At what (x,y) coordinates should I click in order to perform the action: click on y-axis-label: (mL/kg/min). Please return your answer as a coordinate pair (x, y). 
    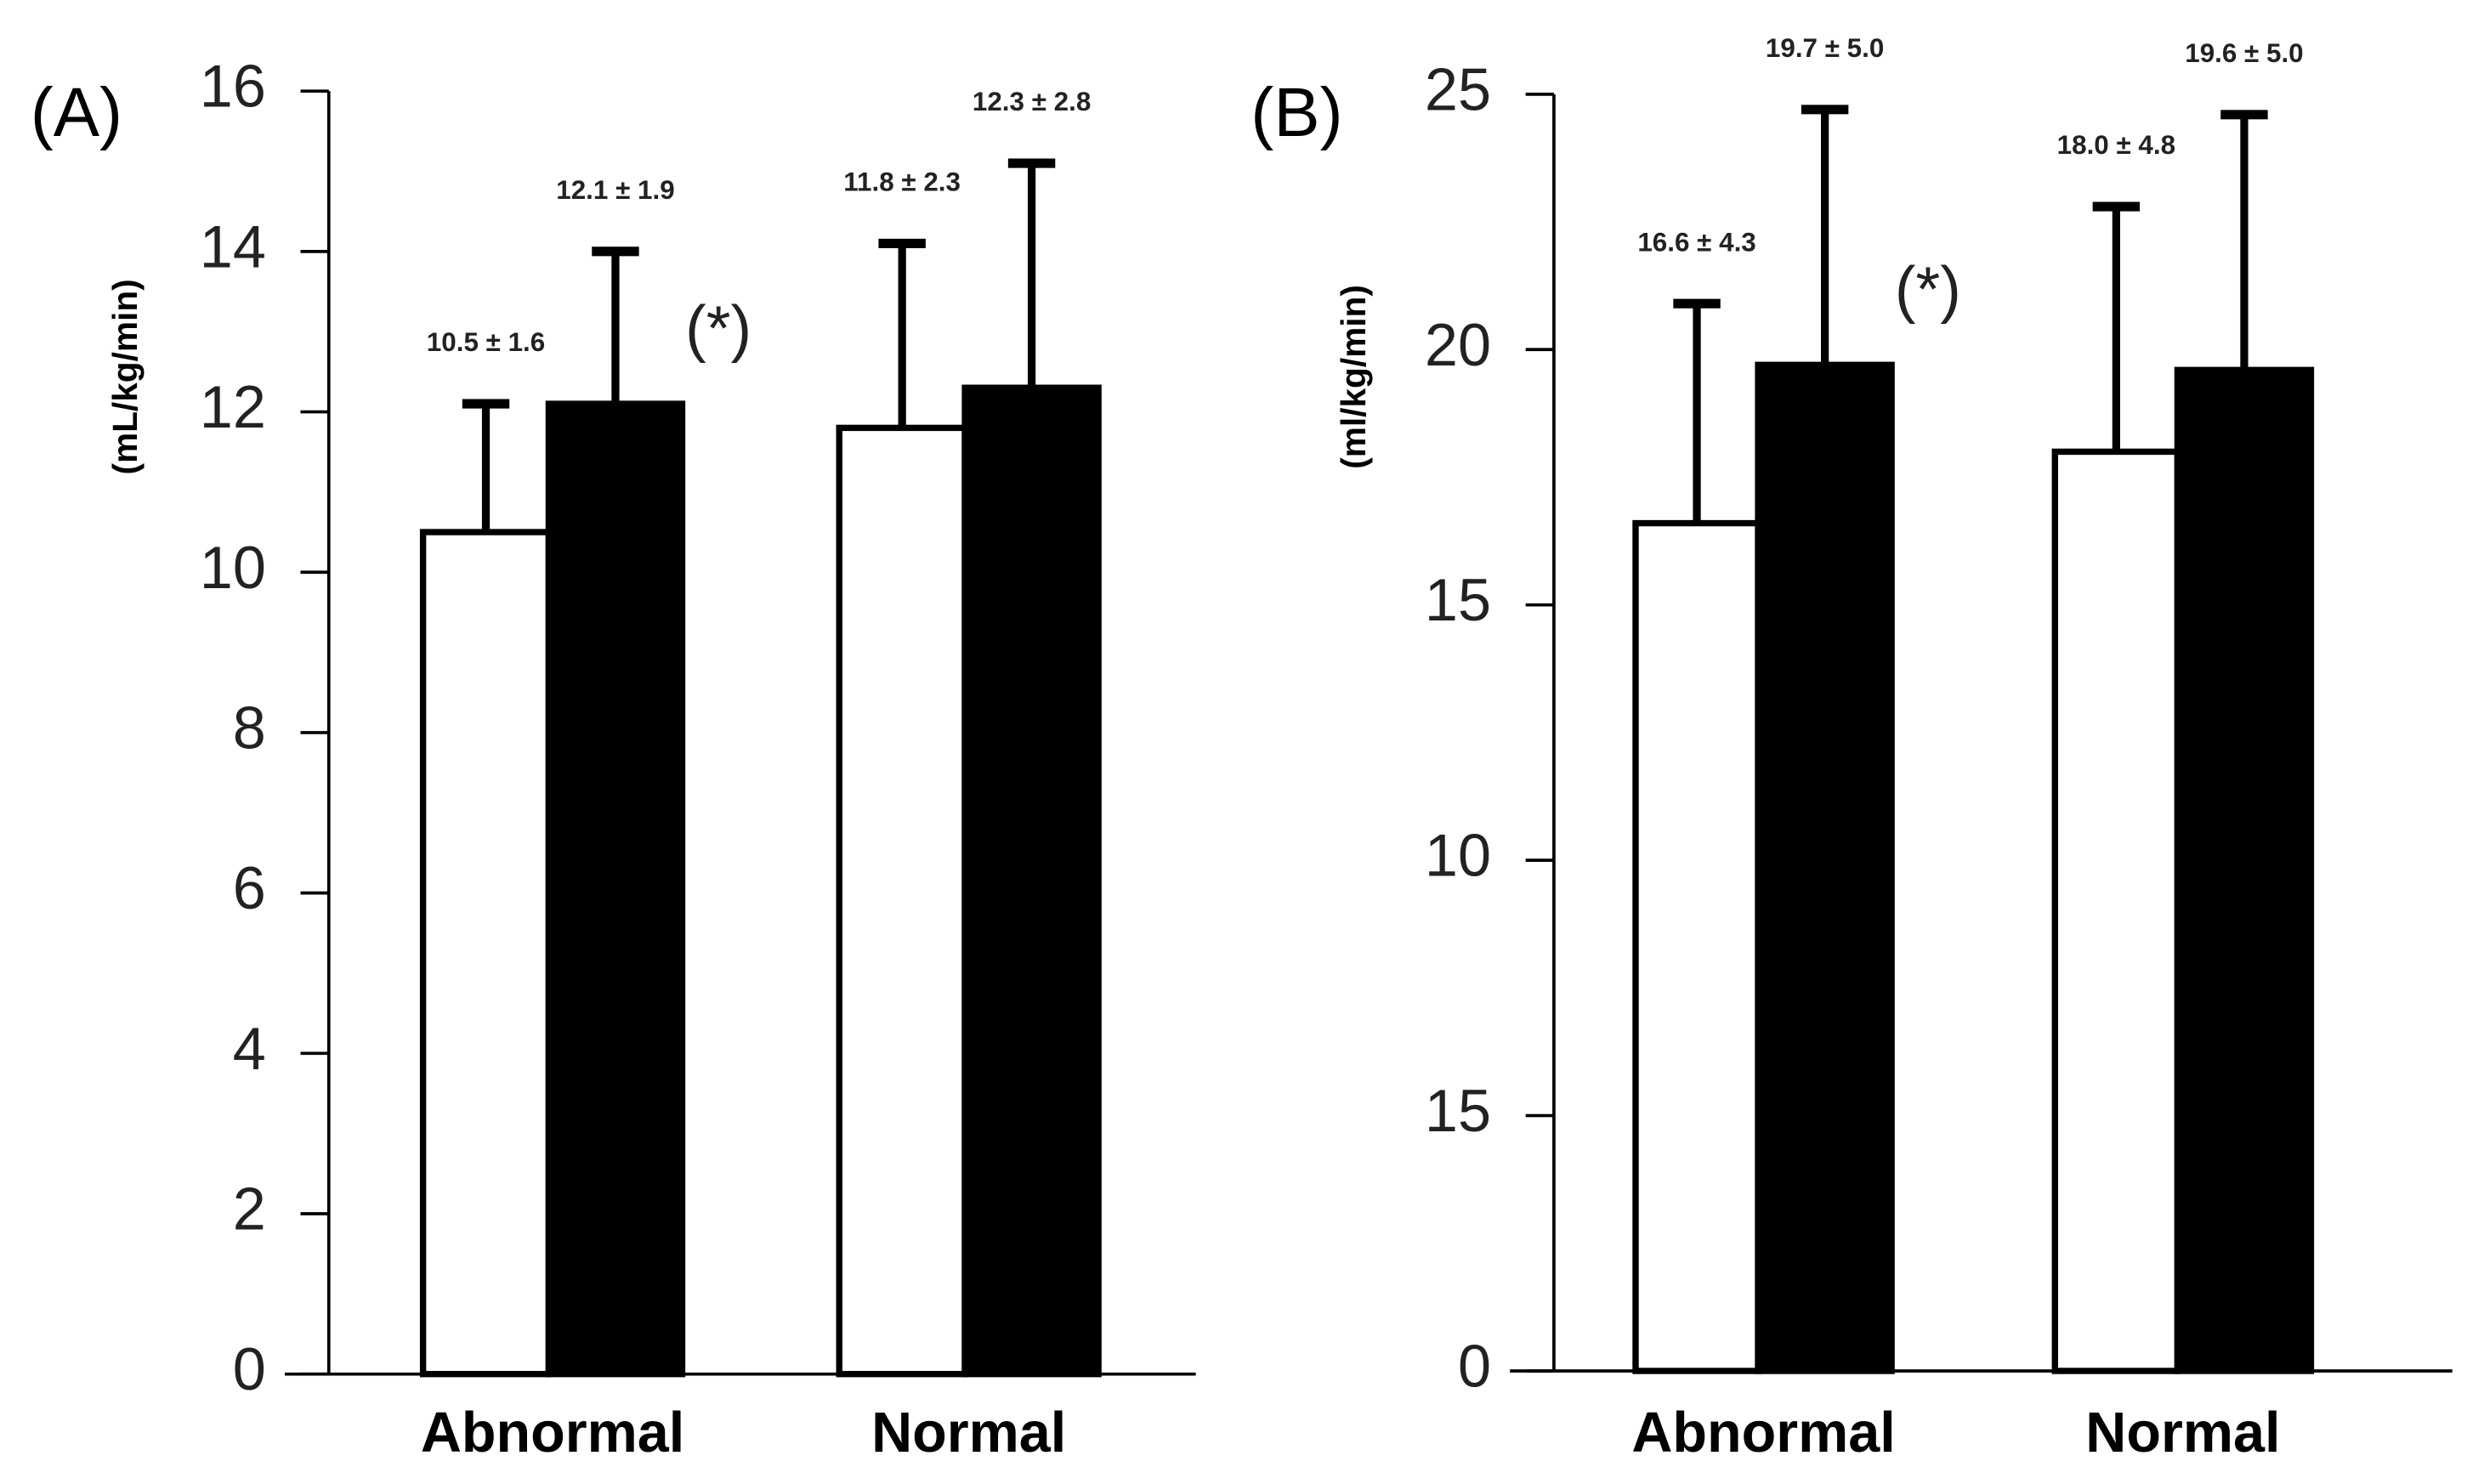
    Looking at the image, I should click on (125, 376).